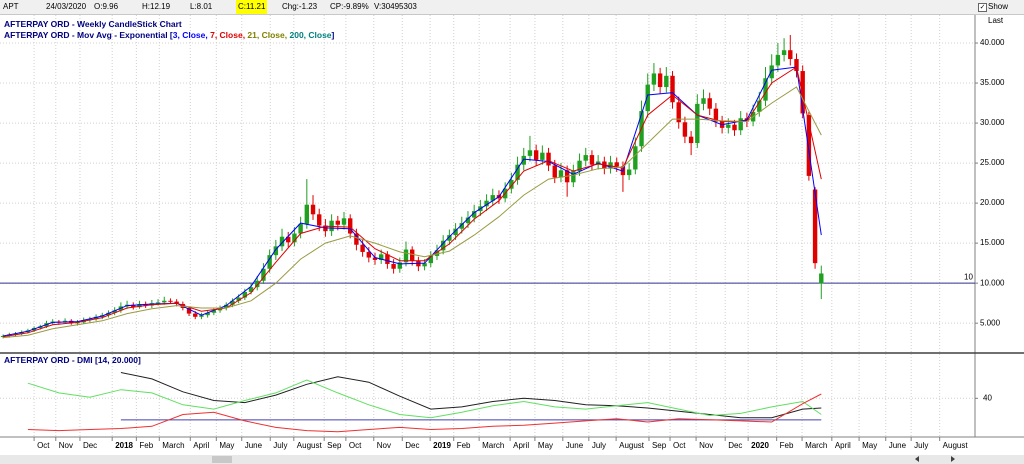 This screenshot has height=464, width=1024. What do you see at coordinates (679, 445) in the screenshot?
I see `x-tick-label: Oct` at bounding box center [679, 445].